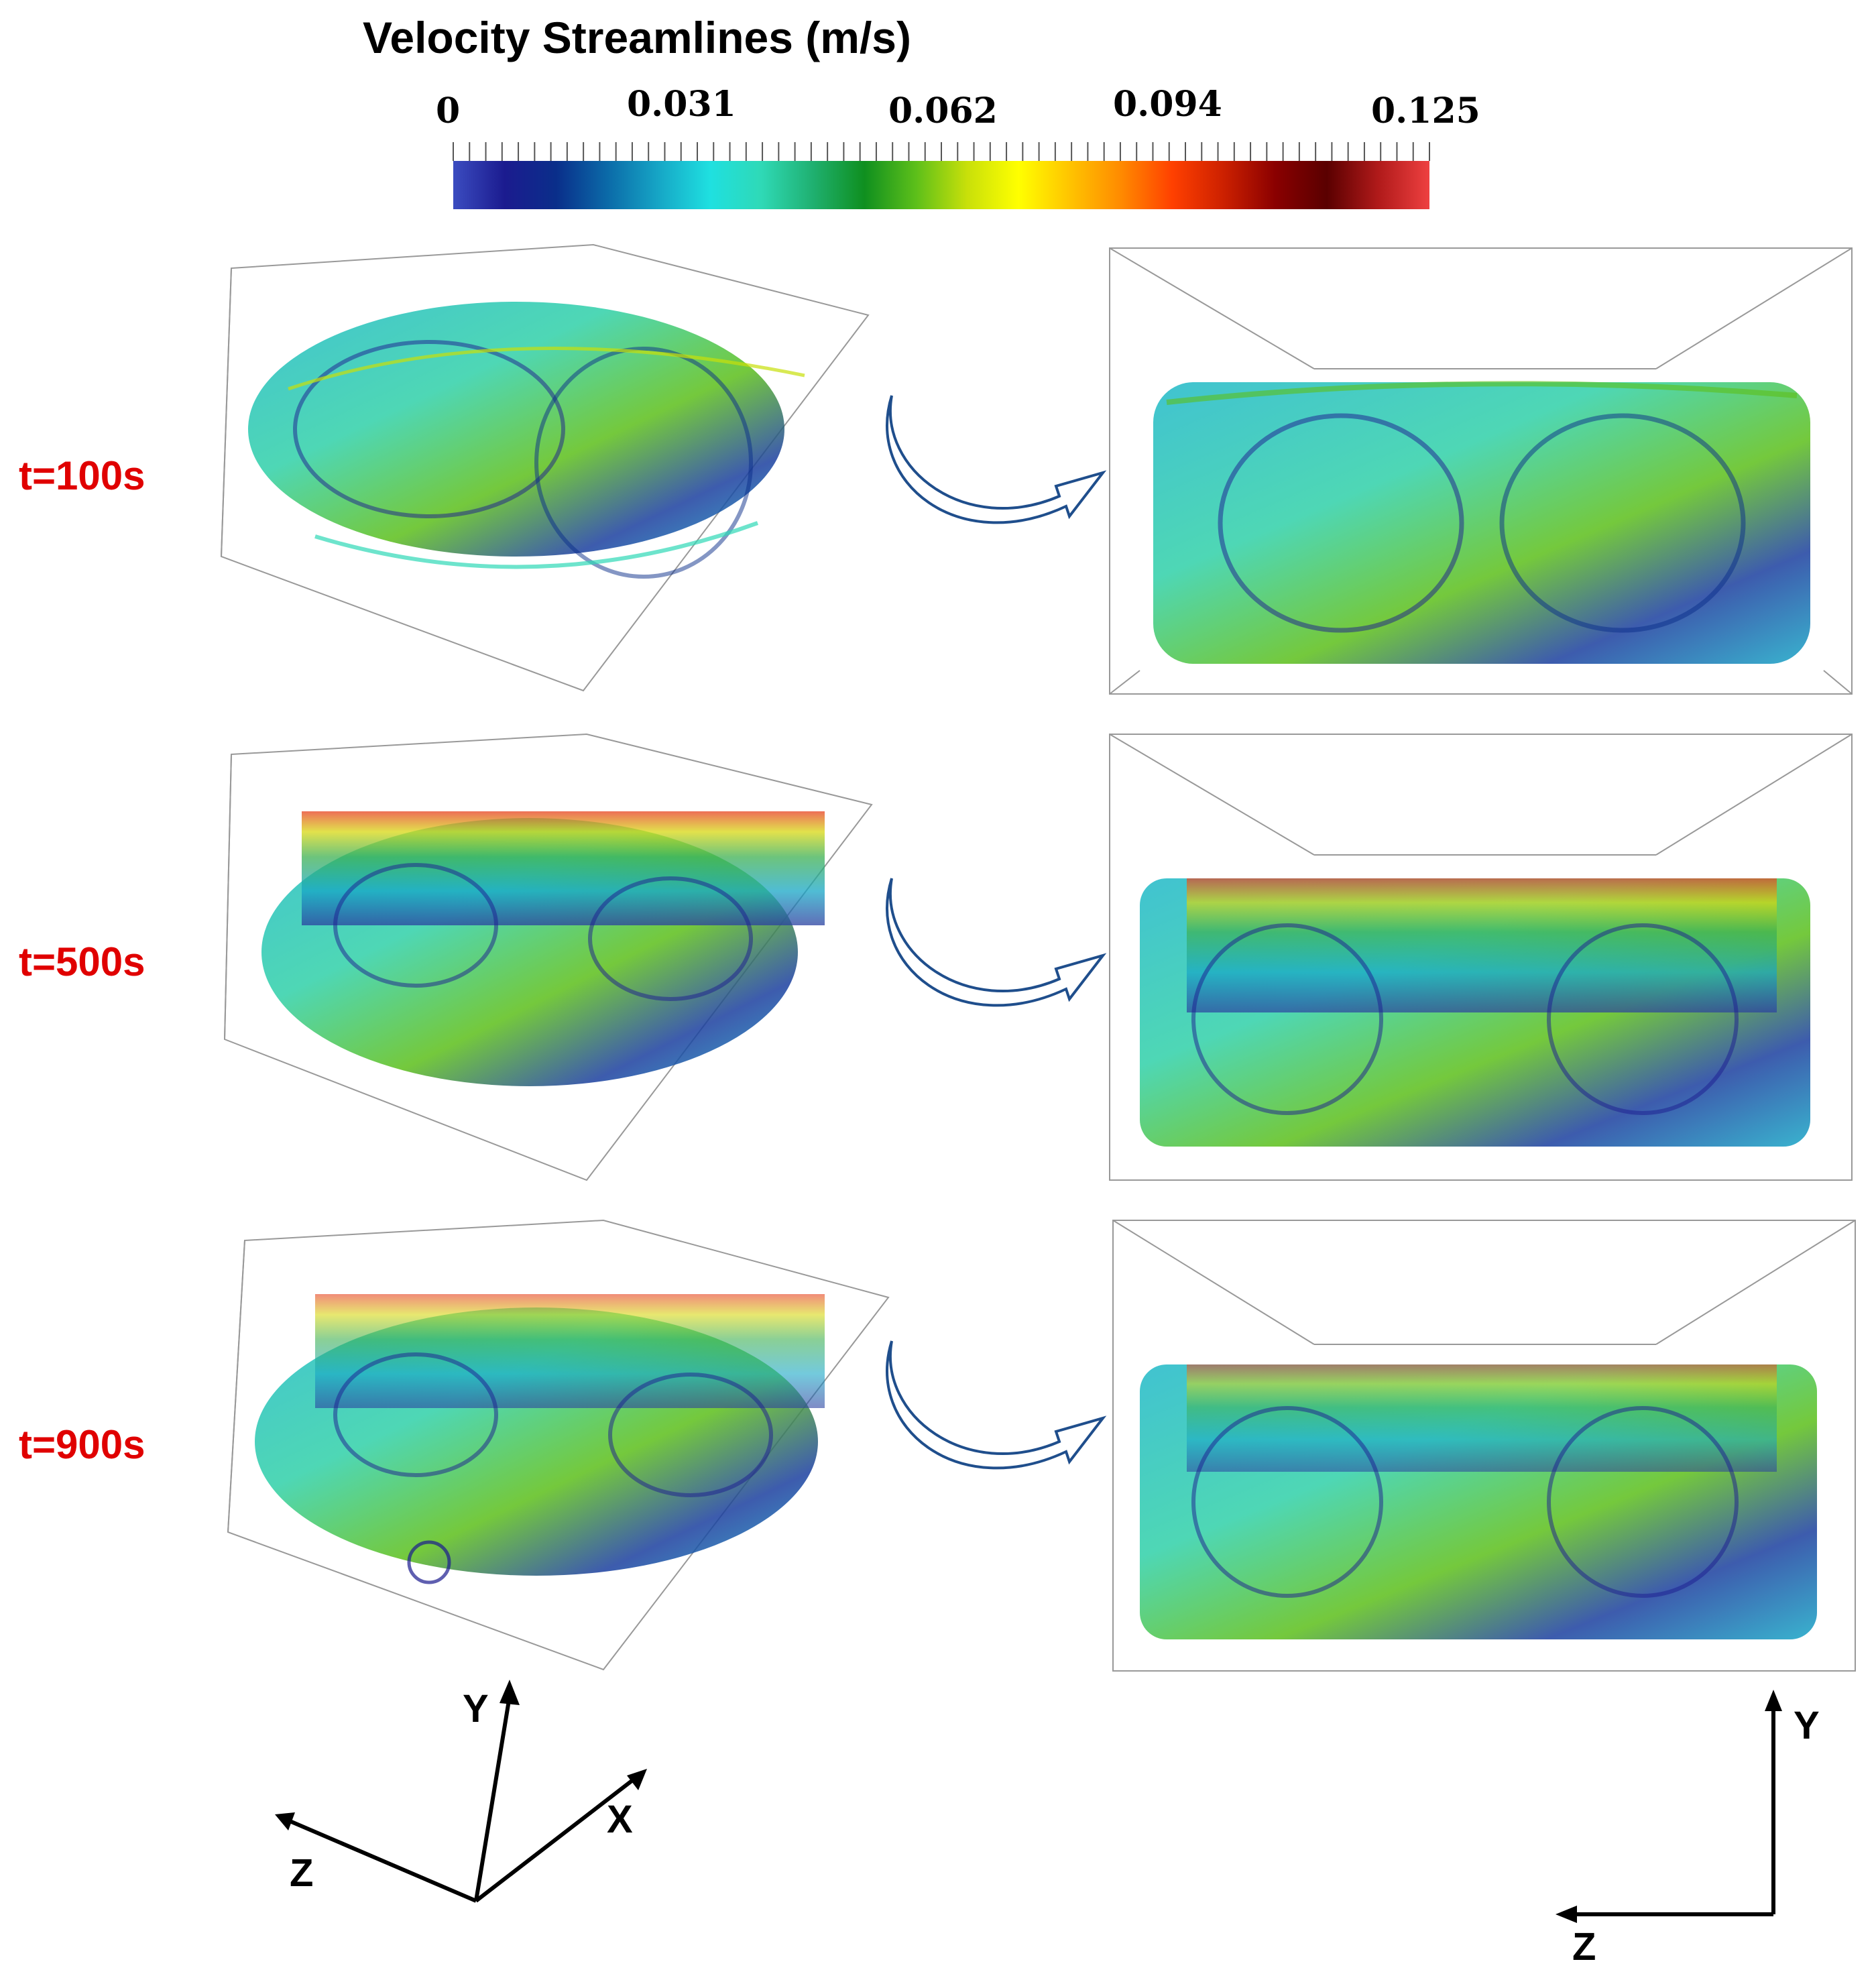 The width and height of the screenshot is (1876, 1978). I want to click on row3-perspective-view, so click(558, 1445).